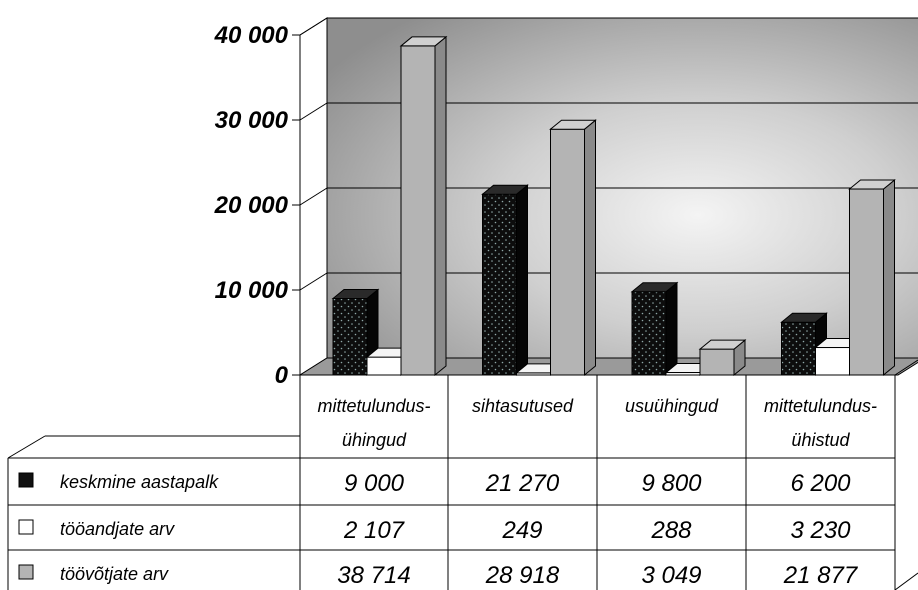 The width and height of the screenshot is (918, 590). What do you see at coordinates (373, 575) in the screenshot?
I see `data-label: 38 714` at bounding box center [373, 575].